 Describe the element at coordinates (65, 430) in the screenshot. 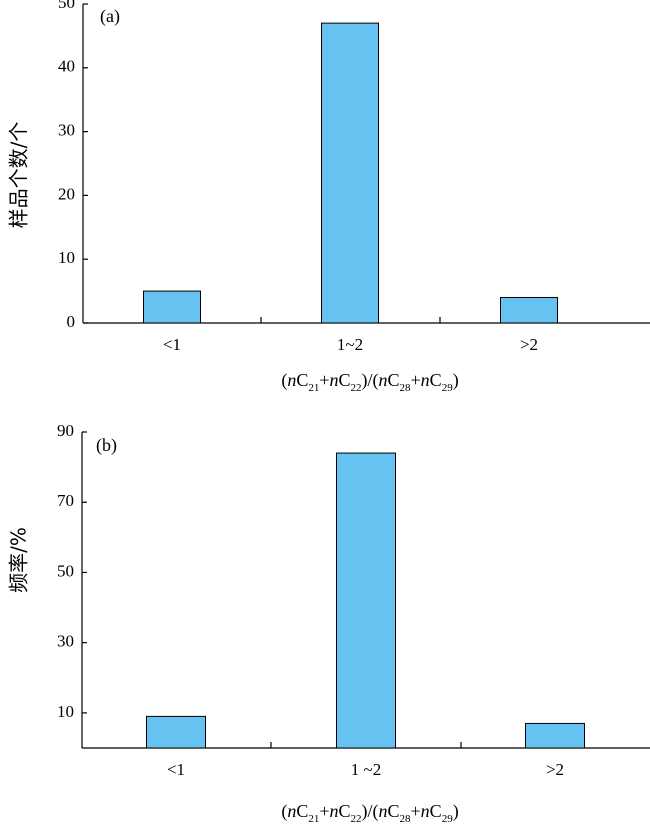

I see `y-tick-label: 90` at that location.